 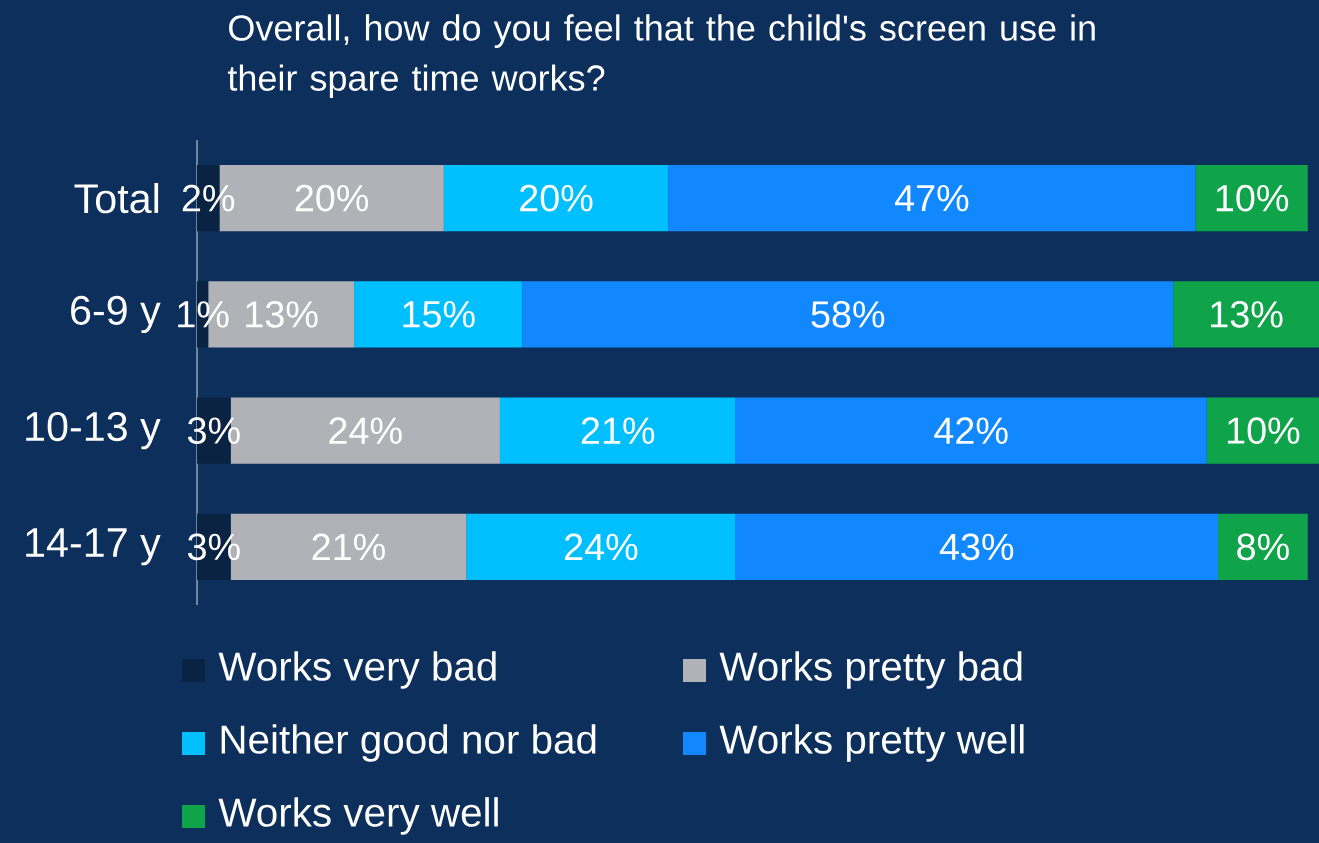 I want to click on y-tick-label: Total, so click(x=116, y=198).